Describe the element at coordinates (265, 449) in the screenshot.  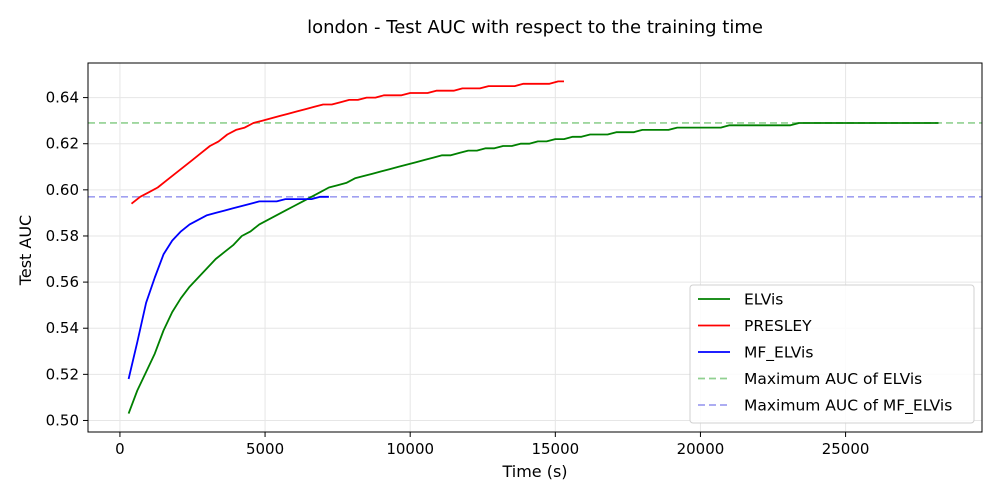
I see `x-tick-label: 5000` at that location.